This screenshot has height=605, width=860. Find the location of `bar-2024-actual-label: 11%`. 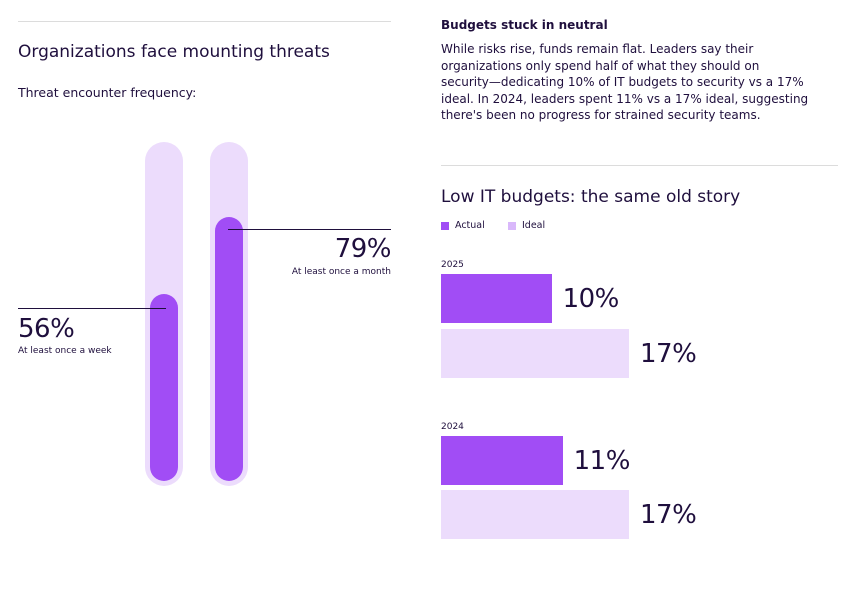

bar-2024-actual-label: 11% is located at coordinates (602, 461).